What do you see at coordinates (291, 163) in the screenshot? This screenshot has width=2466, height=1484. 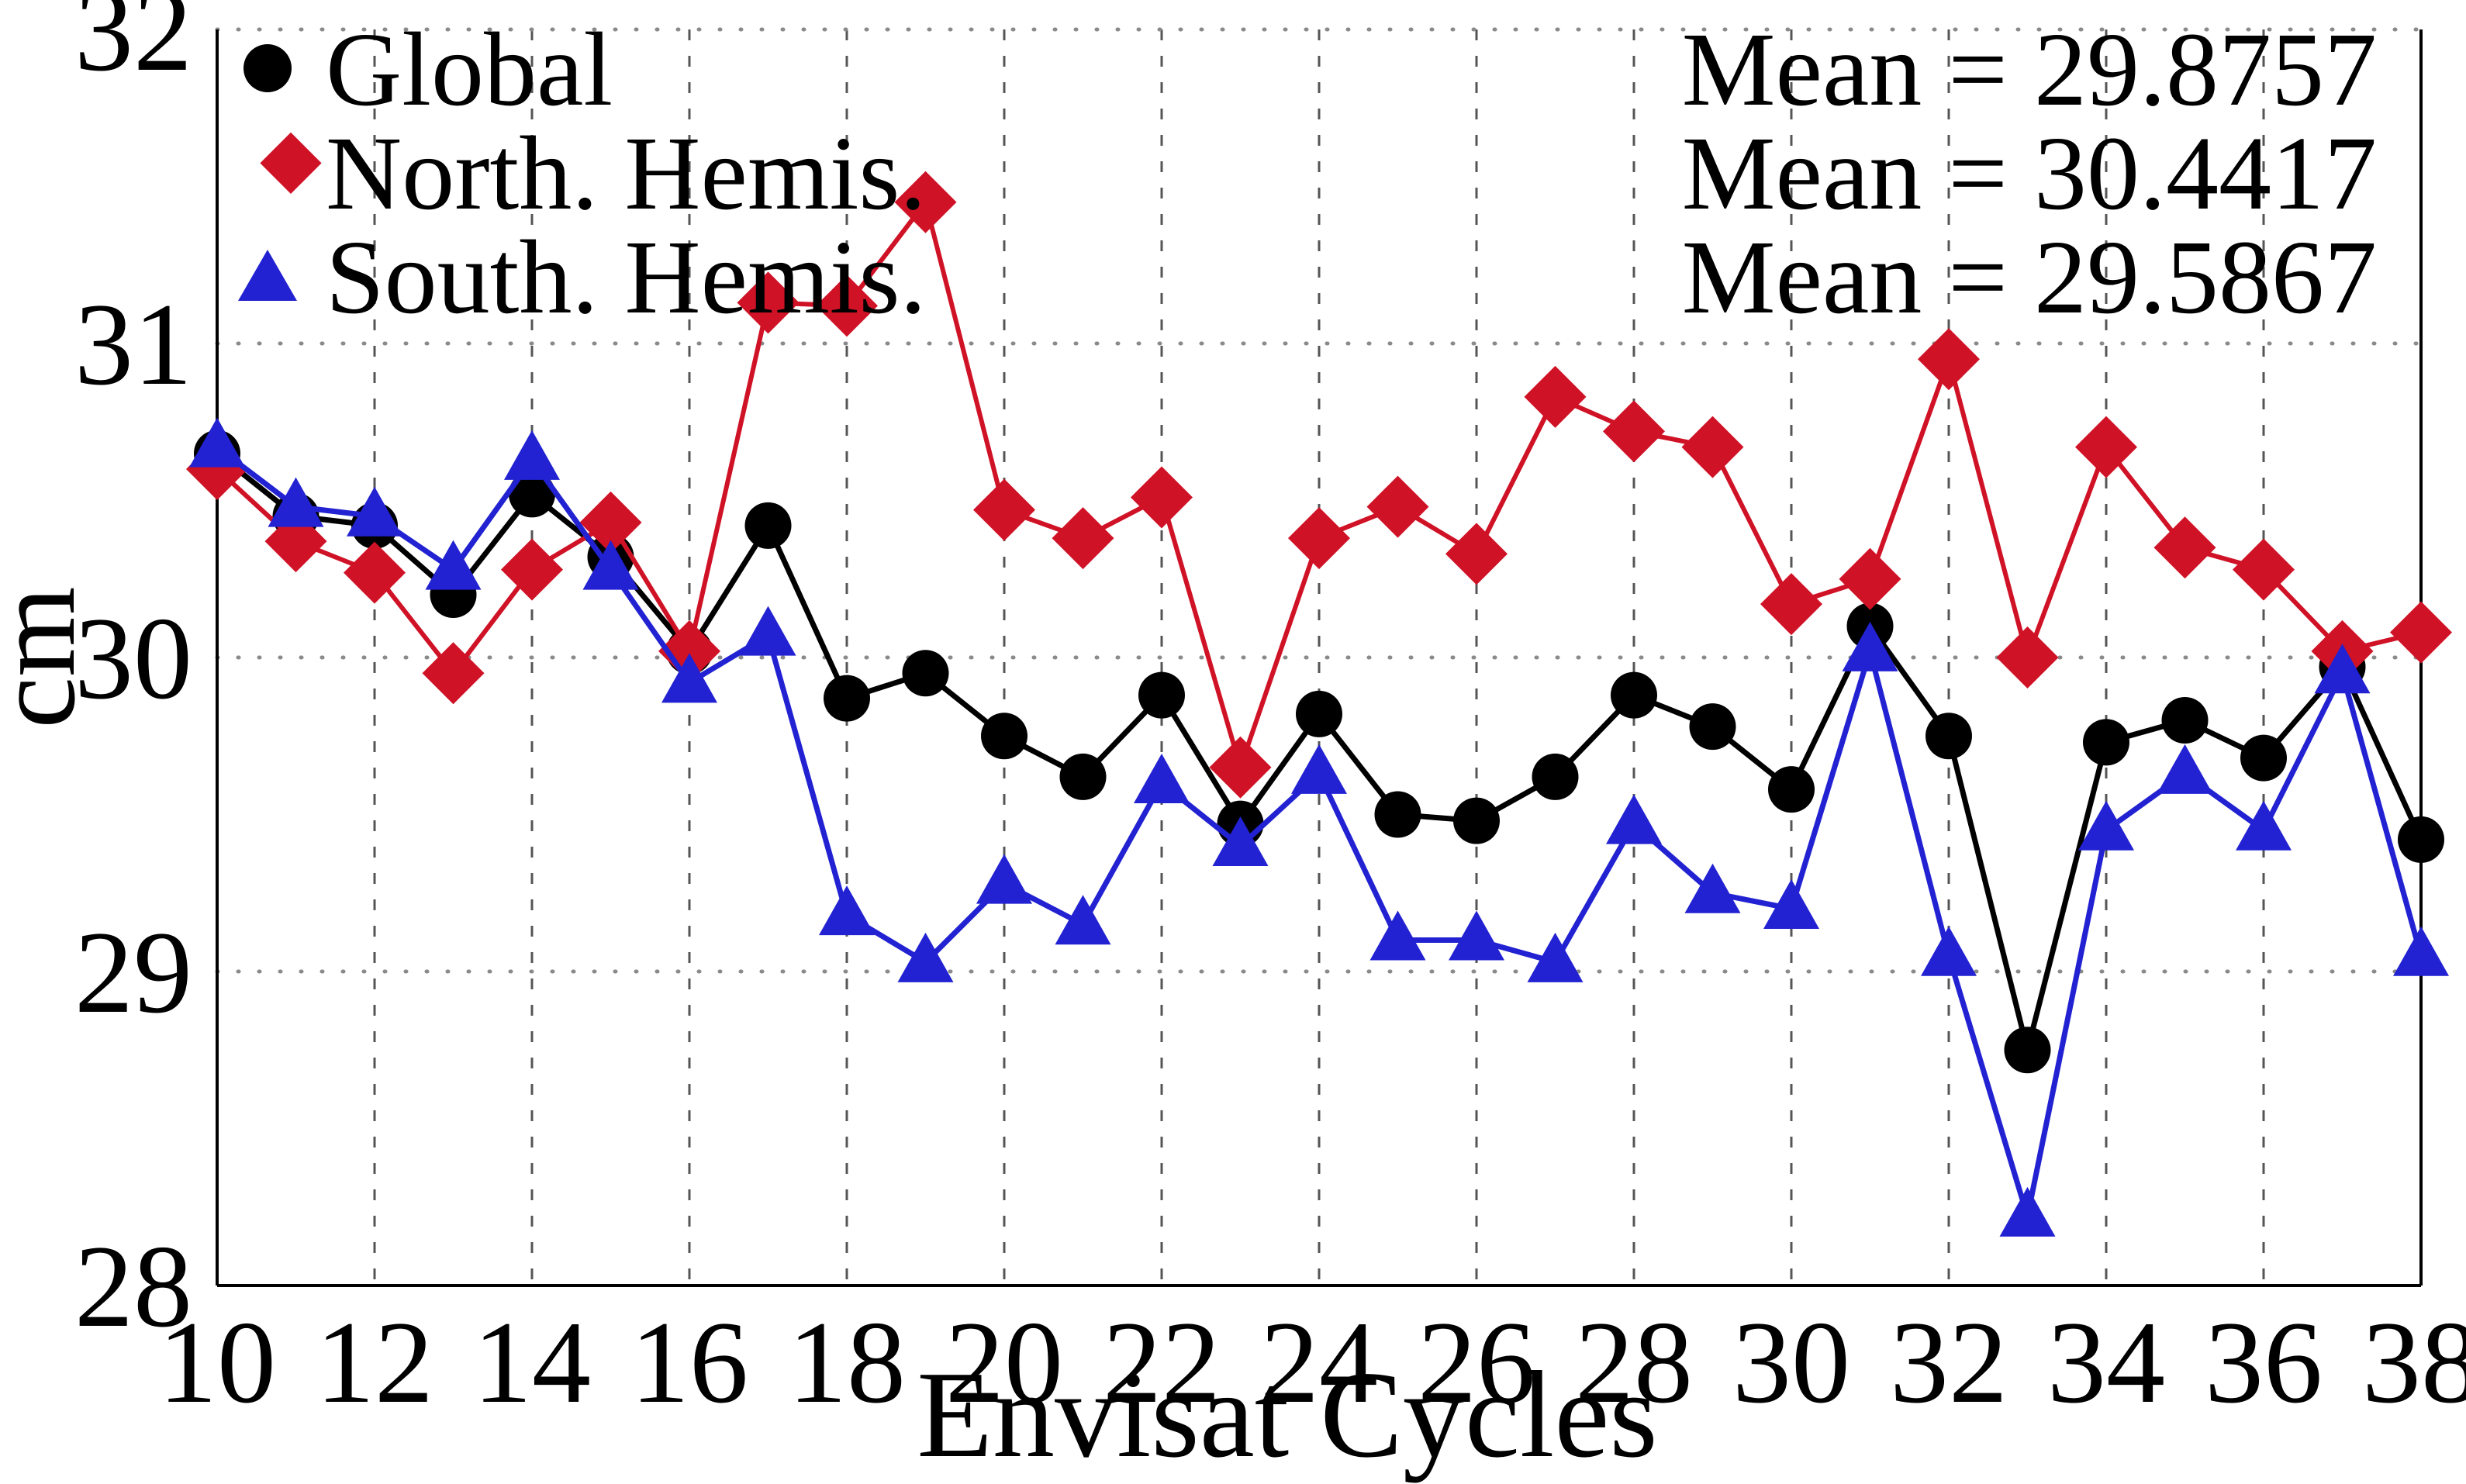 I see `legend-marker-north-diamond-icon` at bounding box center [291, 163].